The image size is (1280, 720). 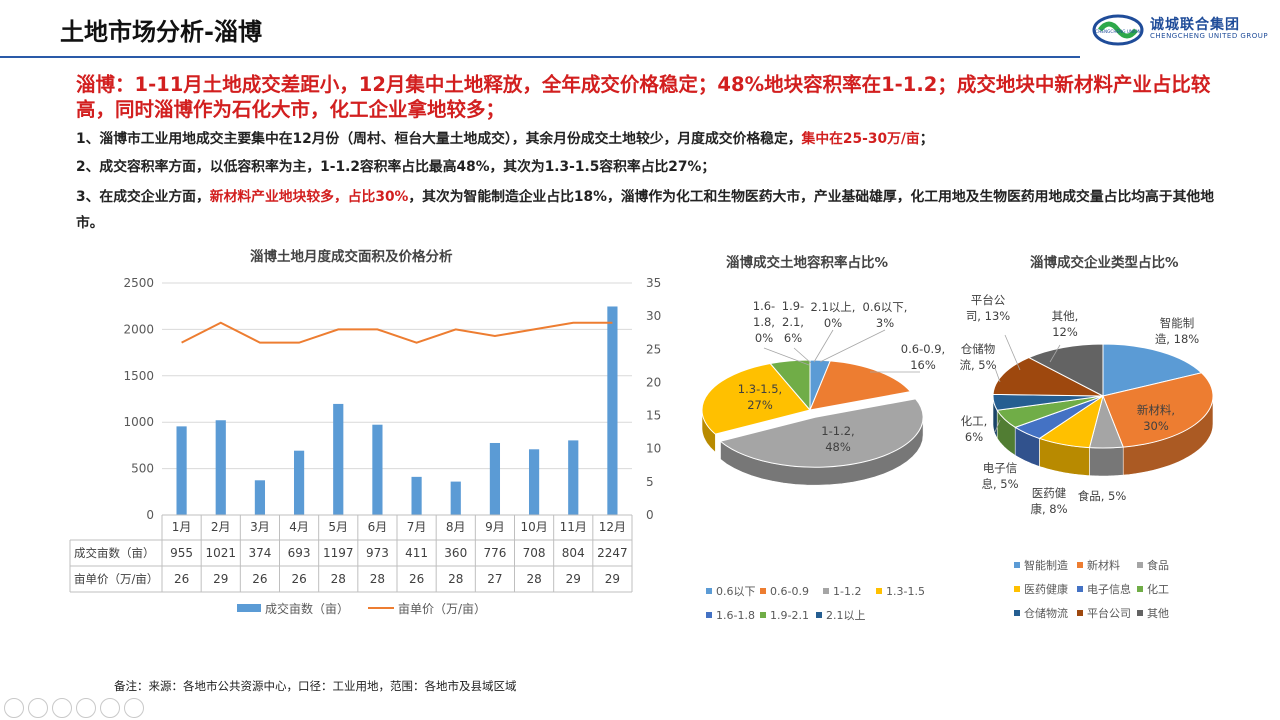 I want to click on enterprise-pie-legend-label: 仓储物流, so click(x=1046, y=613).